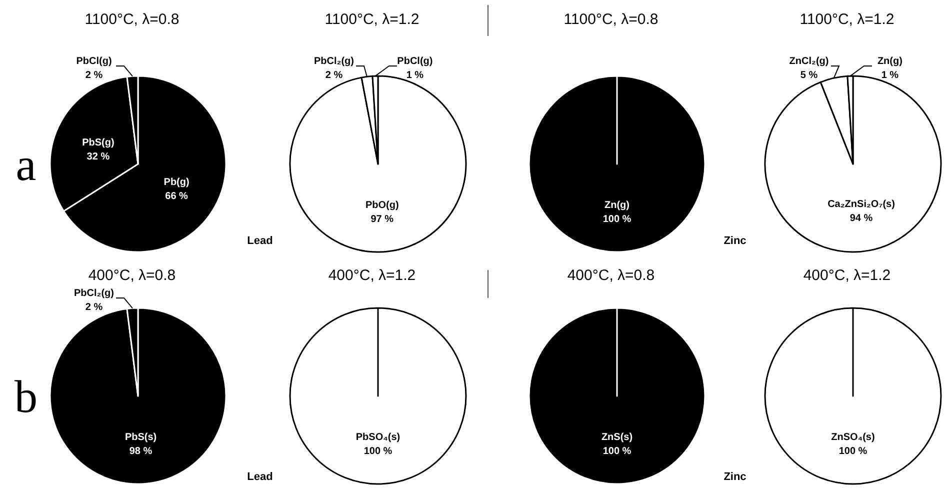 This screenshot has width=951, height=490. I want to click on slice-label: PbSO₄(s), so click(378, 437).